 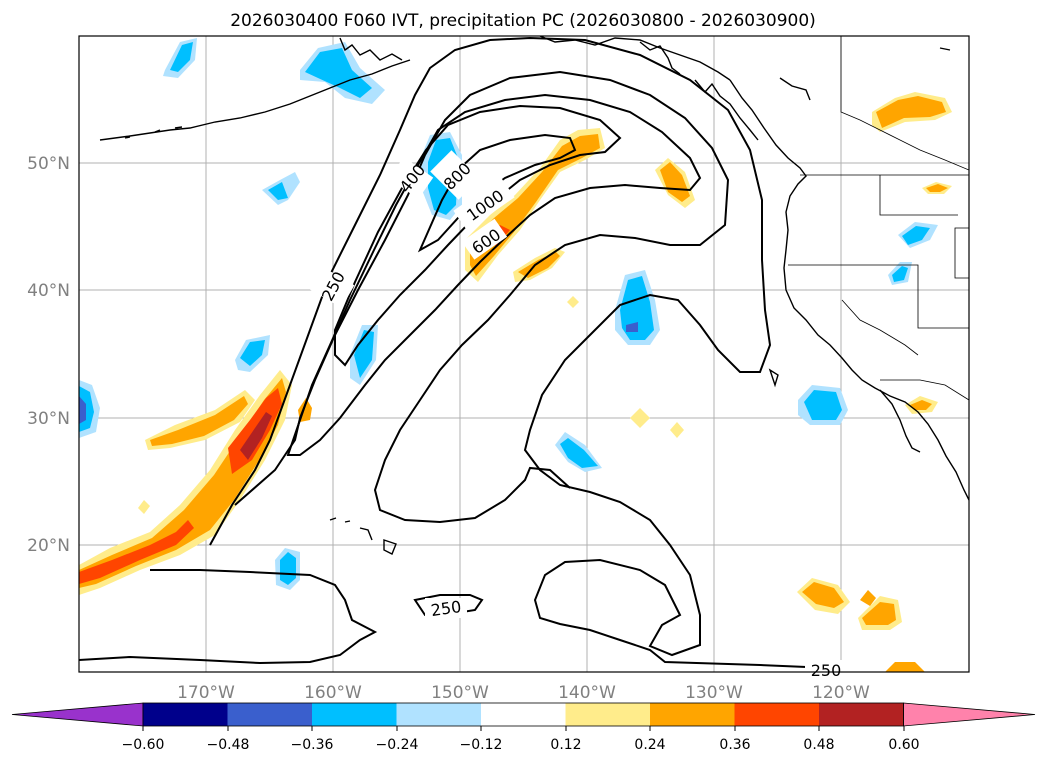 What do you see at coordinates (48, 164) in the screenshot?
I see `lat-tick-label: 50°N` at bounding box center [48, 164].